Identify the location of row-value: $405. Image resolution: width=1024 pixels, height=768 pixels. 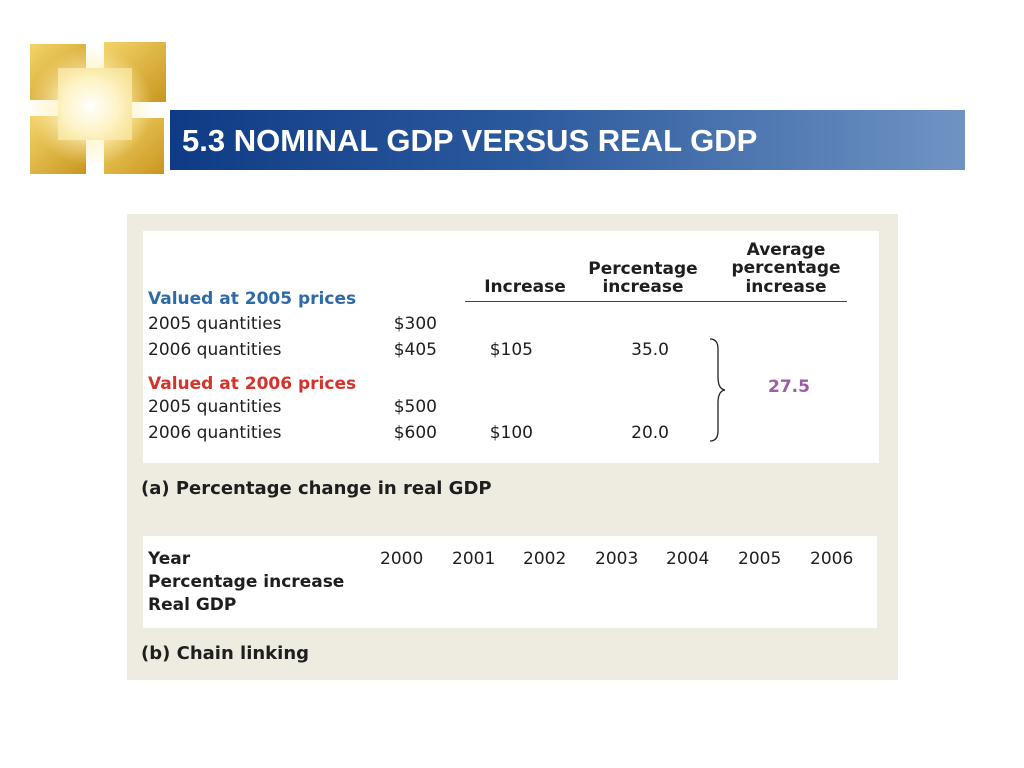
(415, 350).